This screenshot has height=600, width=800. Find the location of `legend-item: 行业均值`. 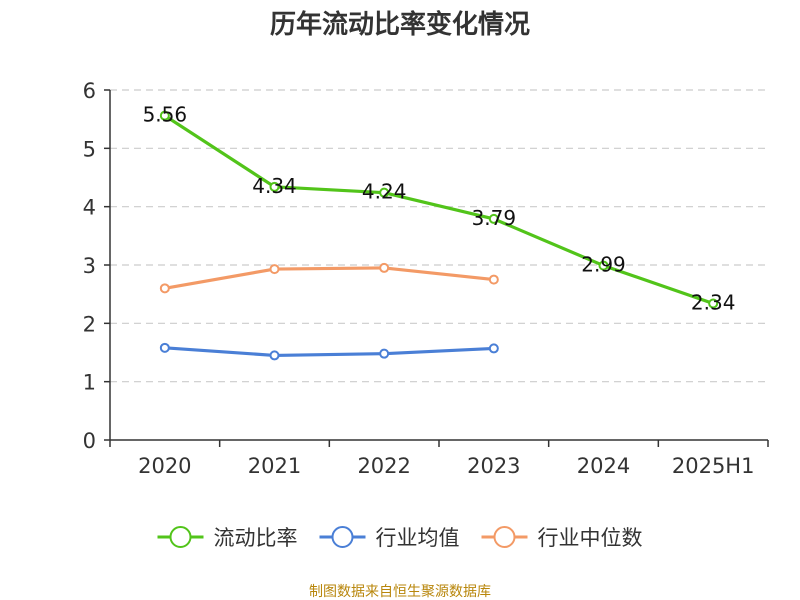

legend-item: 行业均值 is located at coordinates (389, 538).